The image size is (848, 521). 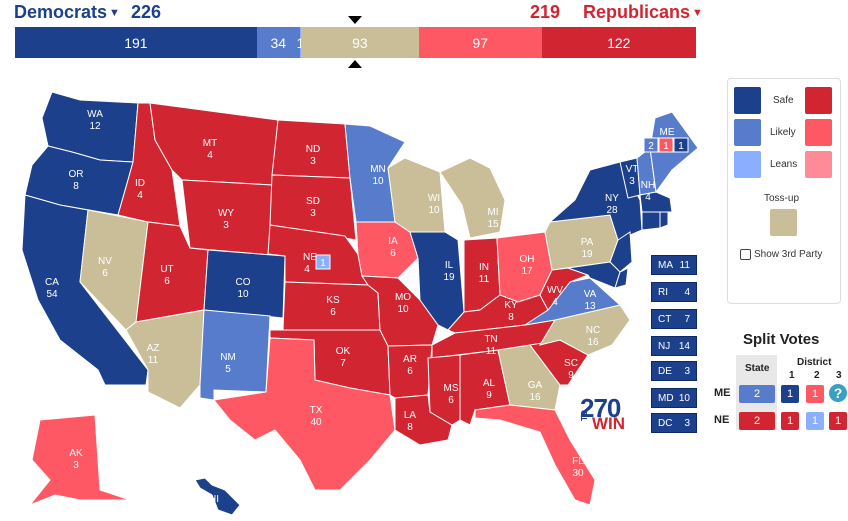 I want to click on small-state-ri: RI 4, so click(x=674, y=292).